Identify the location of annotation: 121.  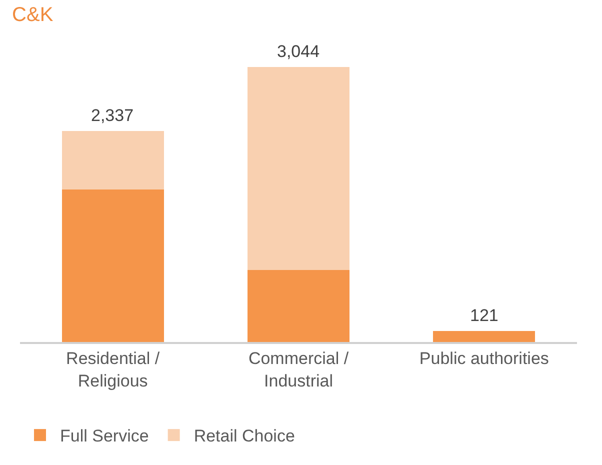
(484, 315).